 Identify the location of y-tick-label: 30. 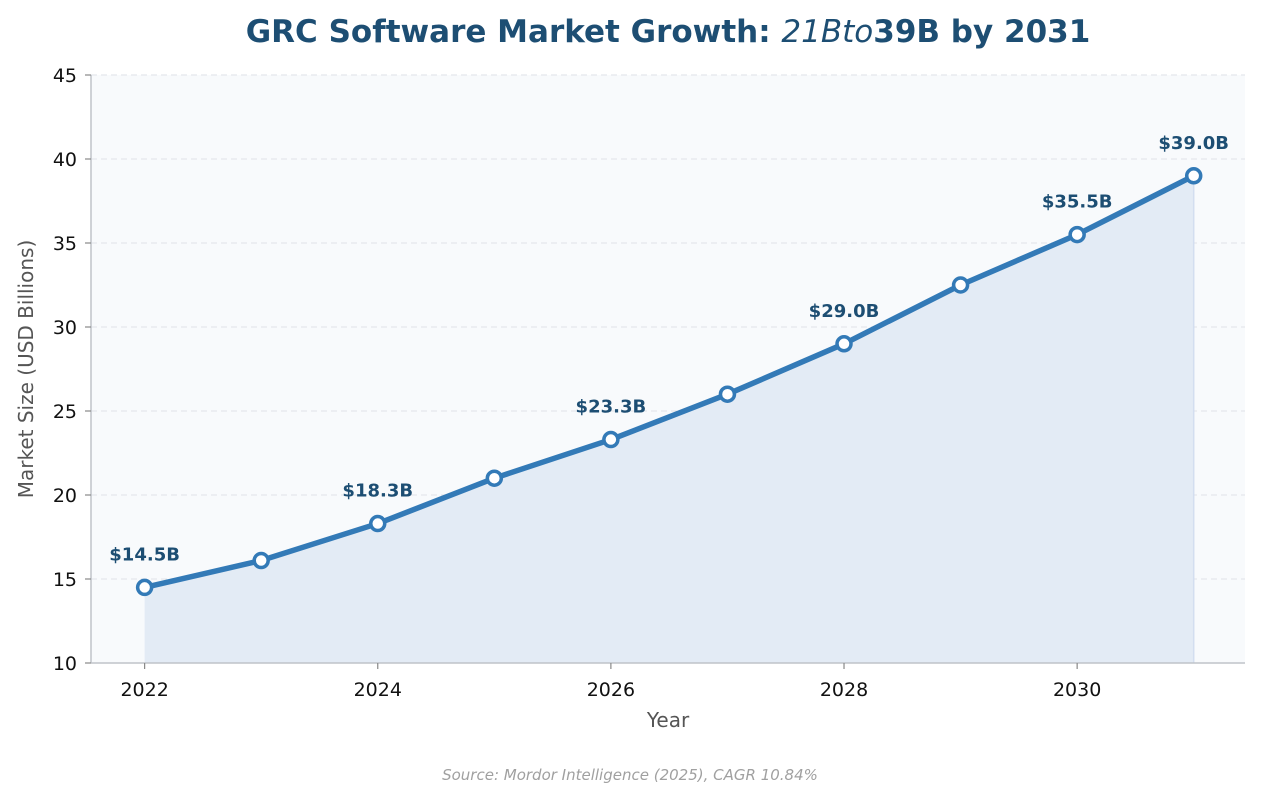
(65, 328).